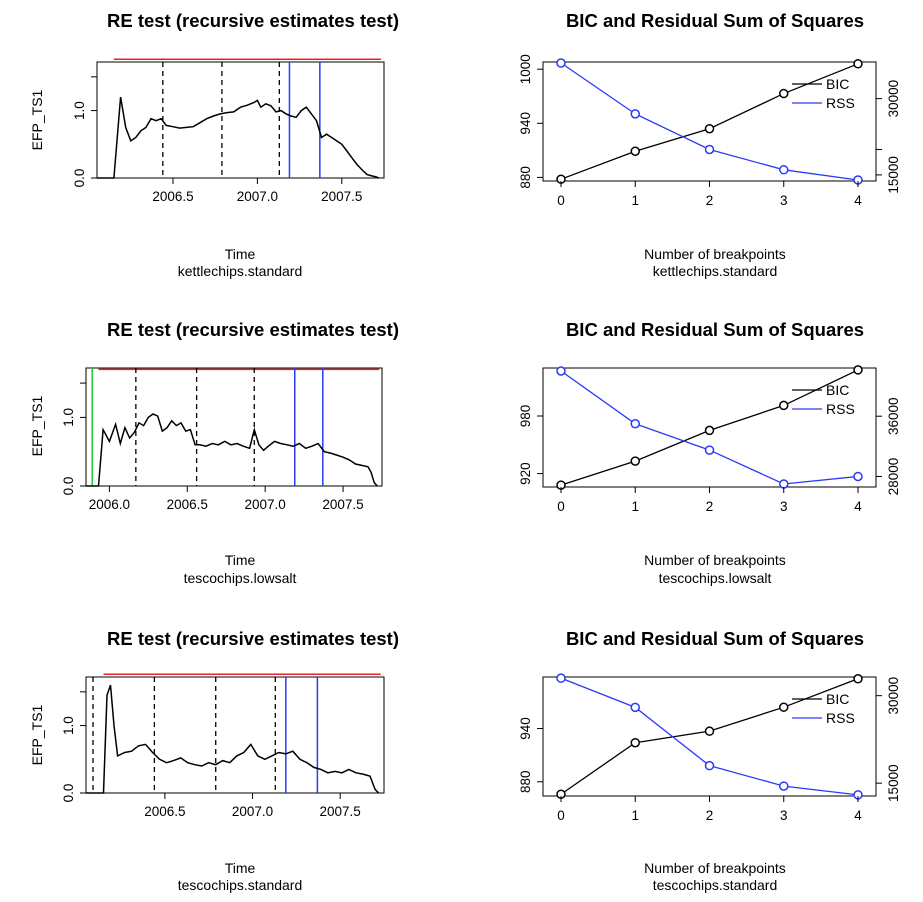 The height and width of the screenshot is (902, 923). What do you see at coordinates (525, 177) in the screenshot?
I see `left-y-tick-label: 880` at bounding box center [525, 177].